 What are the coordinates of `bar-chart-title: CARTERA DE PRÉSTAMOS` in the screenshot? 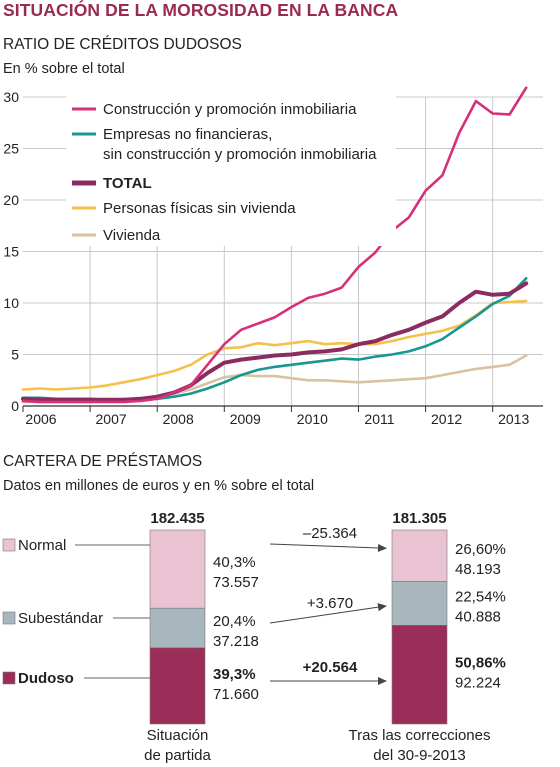 It's located at (103, 461).